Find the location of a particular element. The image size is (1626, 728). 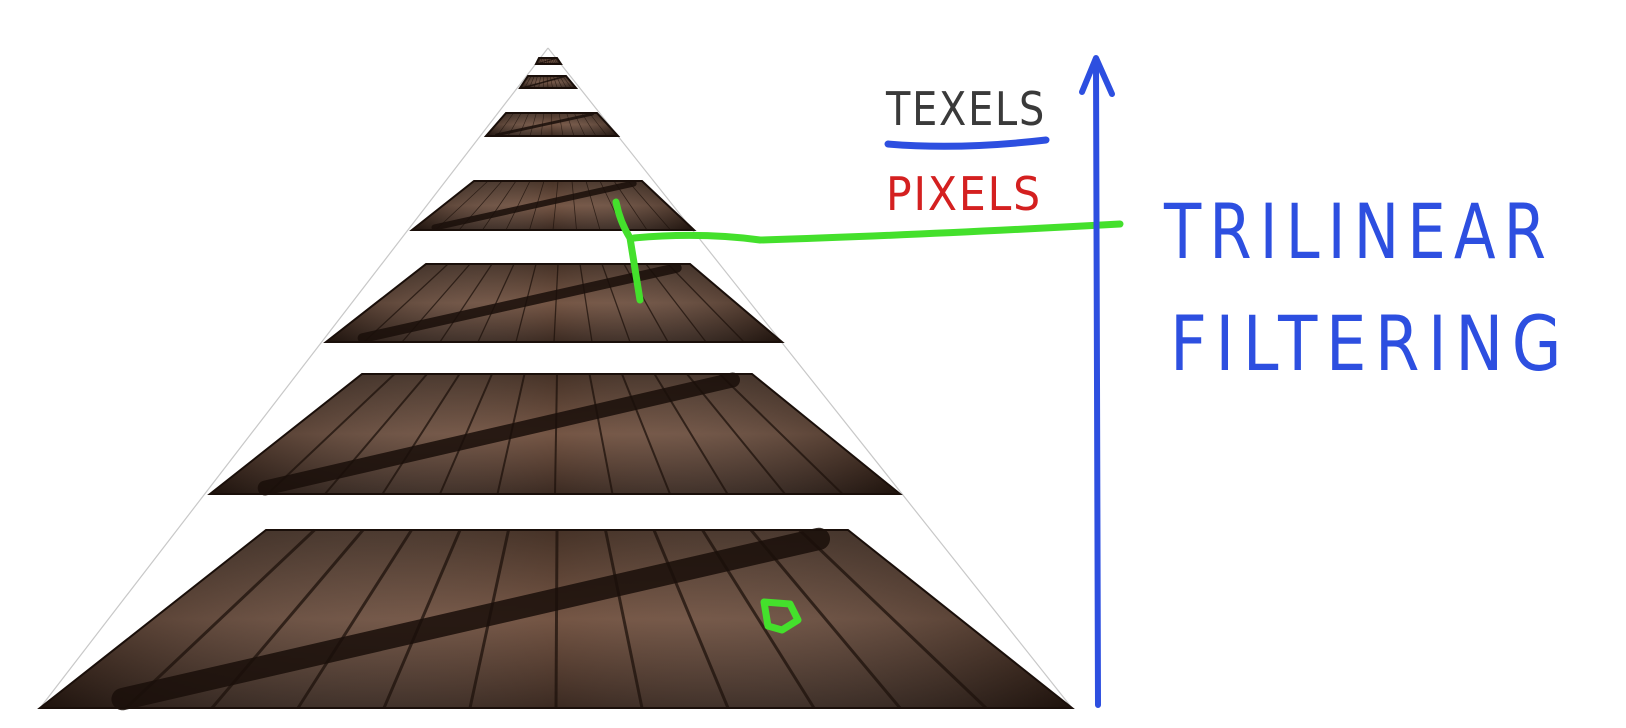

pixel-footprint-marker is located at coordinates (781, 616).